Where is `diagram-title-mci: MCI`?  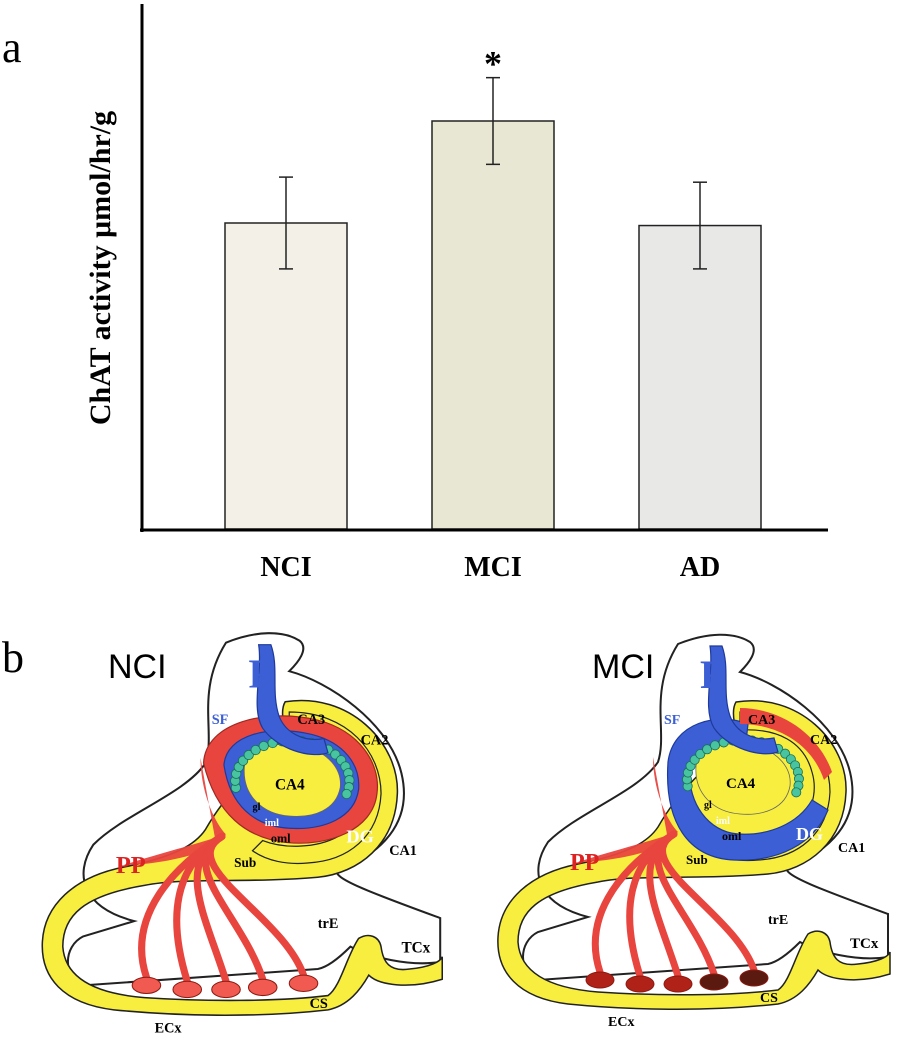
diagram-title-mci: MCI is located at coordinates (623, 667).